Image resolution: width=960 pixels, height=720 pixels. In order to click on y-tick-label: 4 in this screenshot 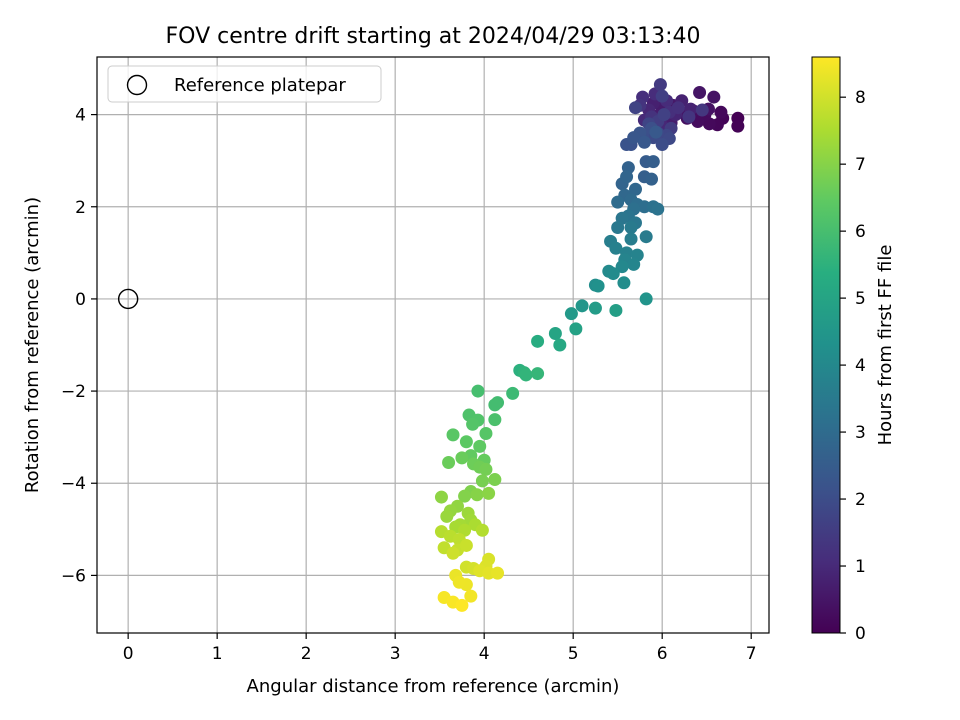, I will do `click(80, 116)`.